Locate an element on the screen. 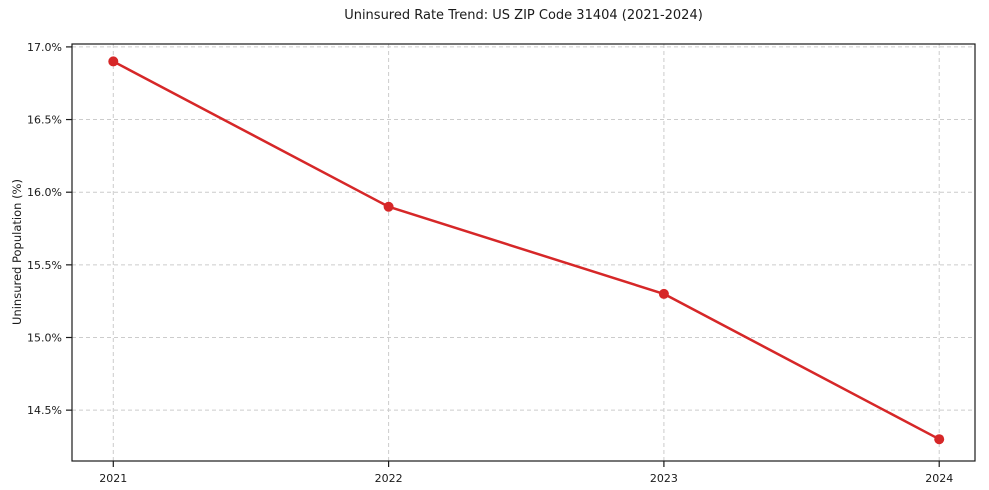 The image size is (989, 490). y-tick-label: 16.5% is located at coordinates (44, 120).